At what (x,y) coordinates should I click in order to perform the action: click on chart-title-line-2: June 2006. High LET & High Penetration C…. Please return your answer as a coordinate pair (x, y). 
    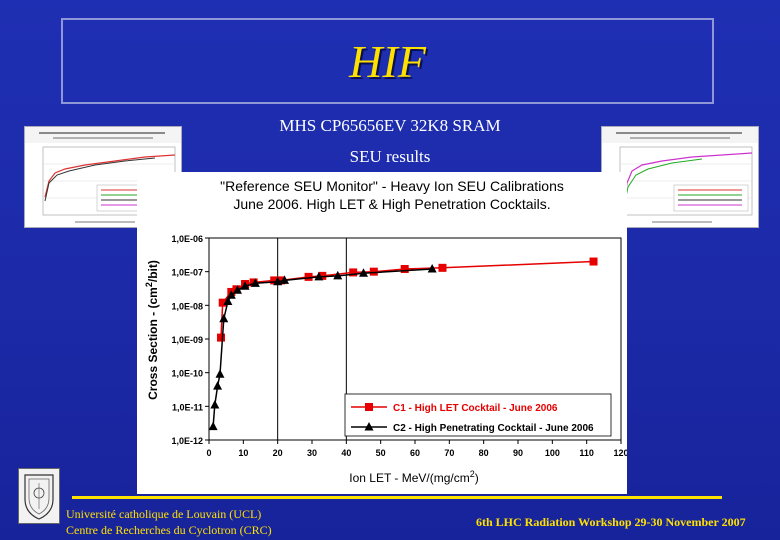
    Looking at the image, I should click on (391, 204).